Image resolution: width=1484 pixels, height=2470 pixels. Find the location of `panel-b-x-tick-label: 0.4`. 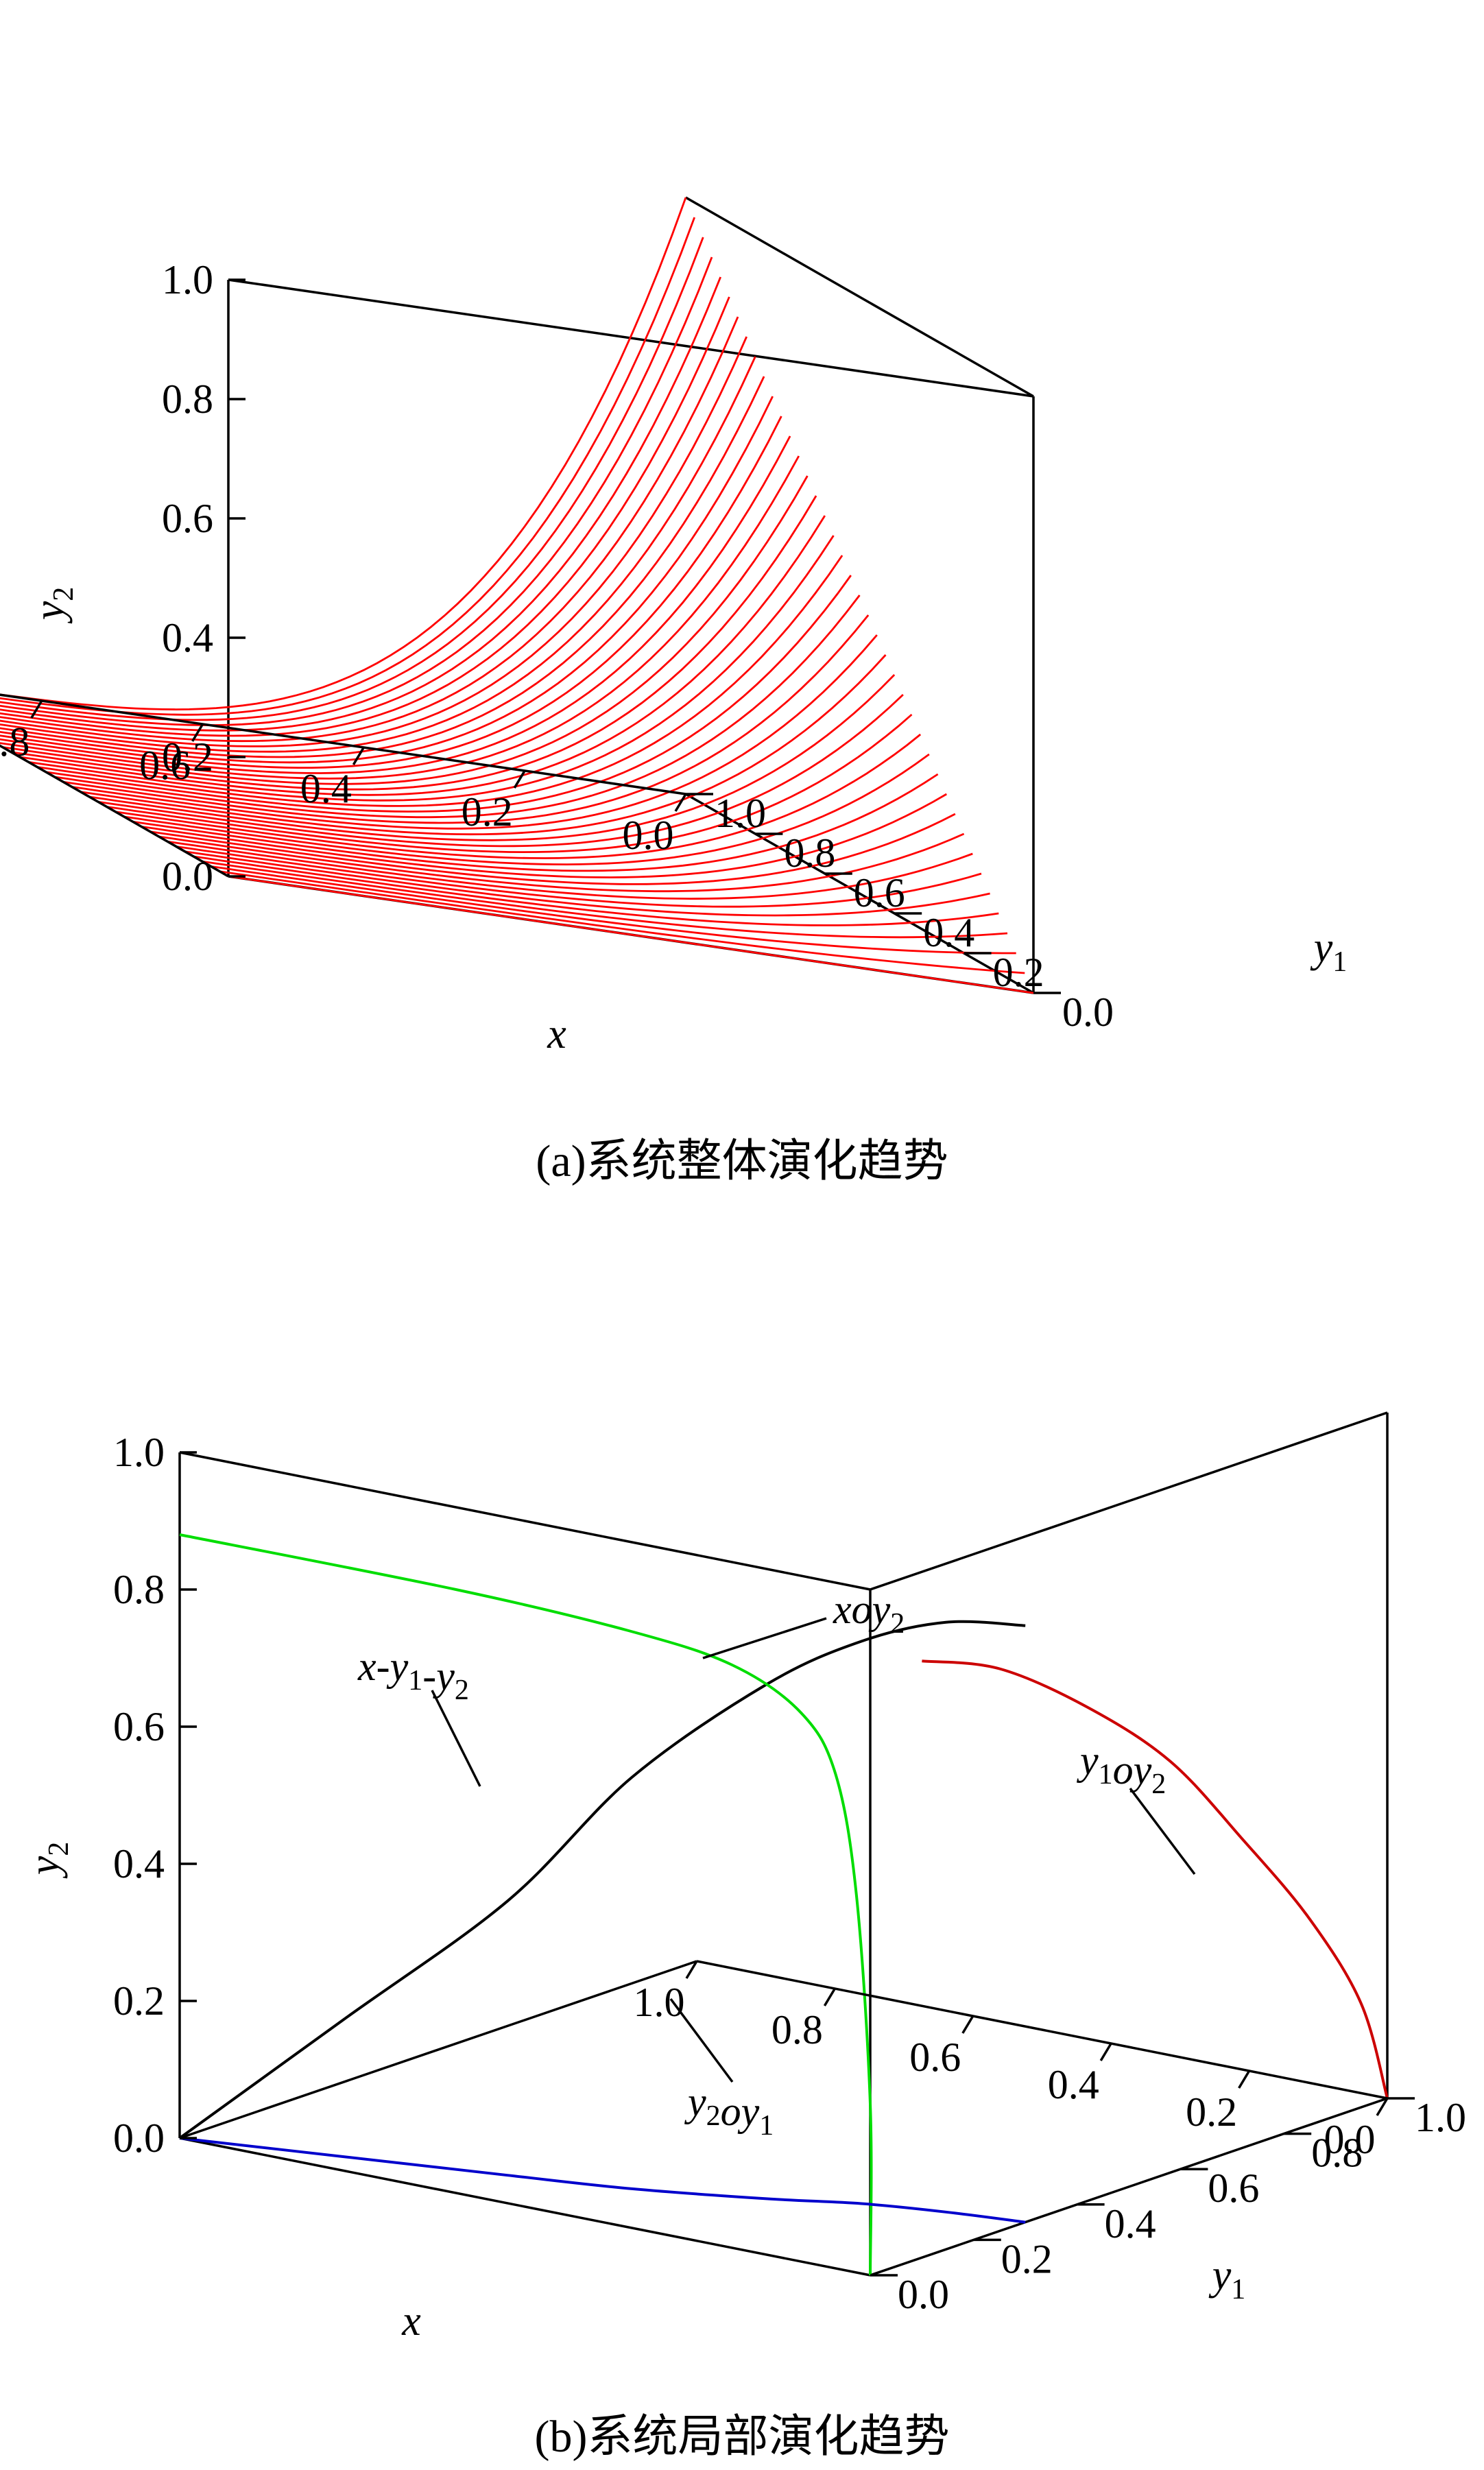

panel-b-x-tick-label: 0.4 is located at coordinates (1073, 2084).